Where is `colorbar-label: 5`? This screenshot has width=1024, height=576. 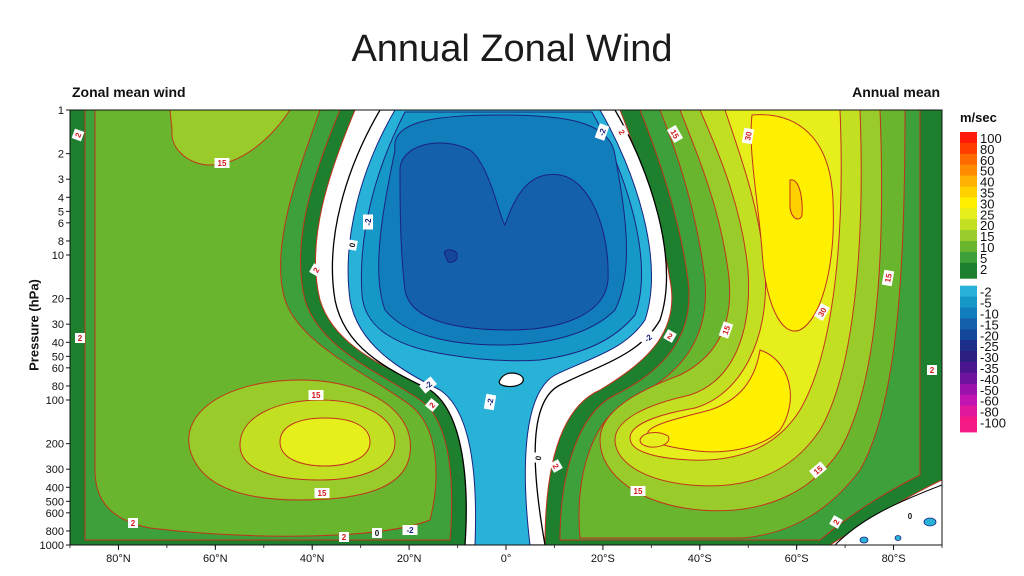
colorbar-label: 5 is located at coordinates (983, 258).